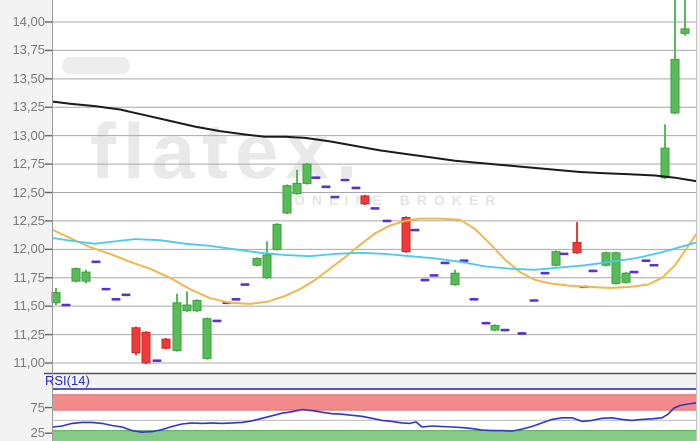  What do you see at coordinates (28, 78) in the screenshot?
I see `price-axis-label: 13,50` at bounding box center [28, 78].